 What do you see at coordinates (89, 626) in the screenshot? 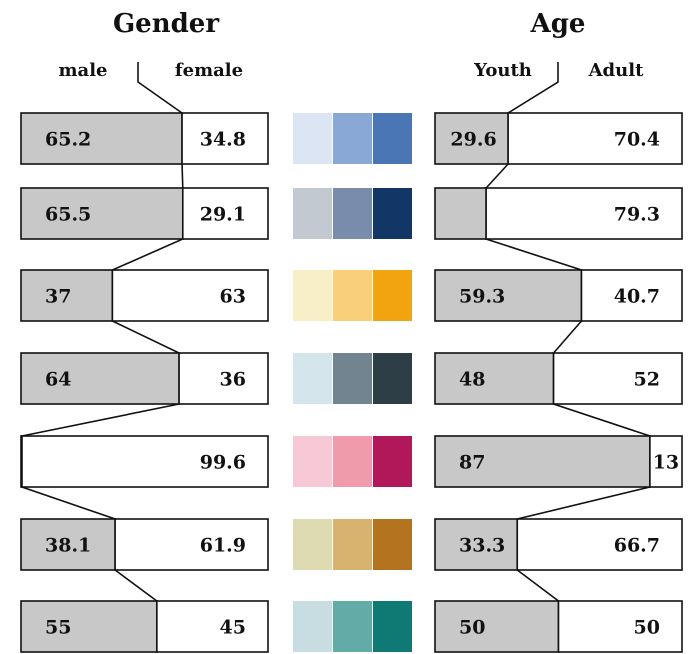
I see `gender-bar-7-male` at bounding box center [89, 626].